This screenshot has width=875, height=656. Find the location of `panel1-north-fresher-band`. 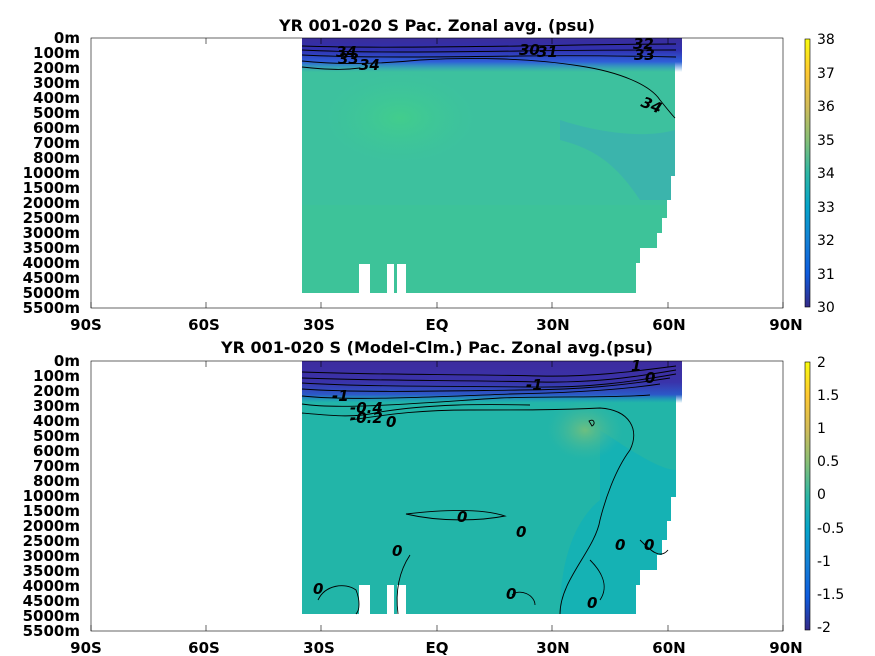

panel1-north-fresher-band is located at coordinates (617, 160).